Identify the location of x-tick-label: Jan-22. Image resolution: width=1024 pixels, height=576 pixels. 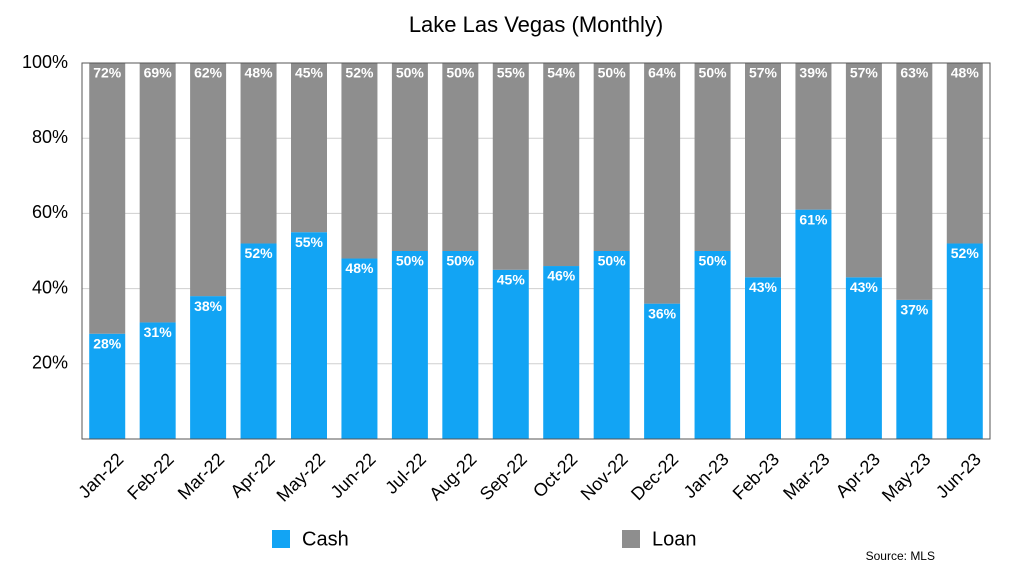
(100, 475).